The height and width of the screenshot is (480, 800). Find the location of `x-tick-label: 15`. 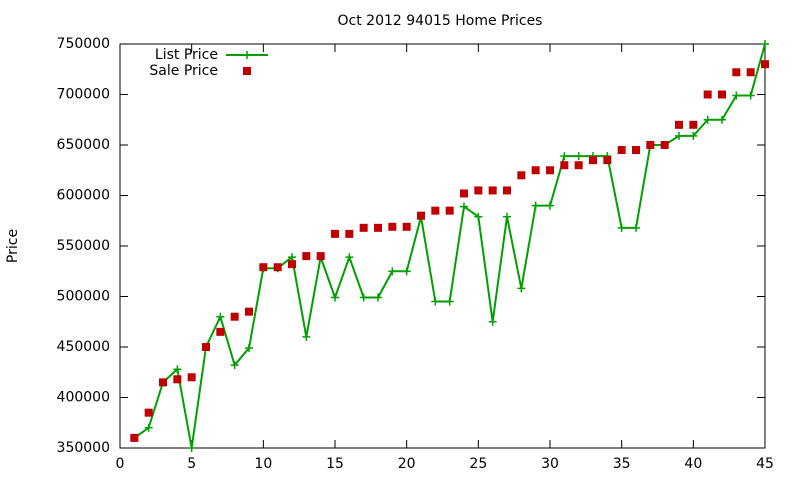

x-tick-label: 15 is located at coordinates (335, 464).